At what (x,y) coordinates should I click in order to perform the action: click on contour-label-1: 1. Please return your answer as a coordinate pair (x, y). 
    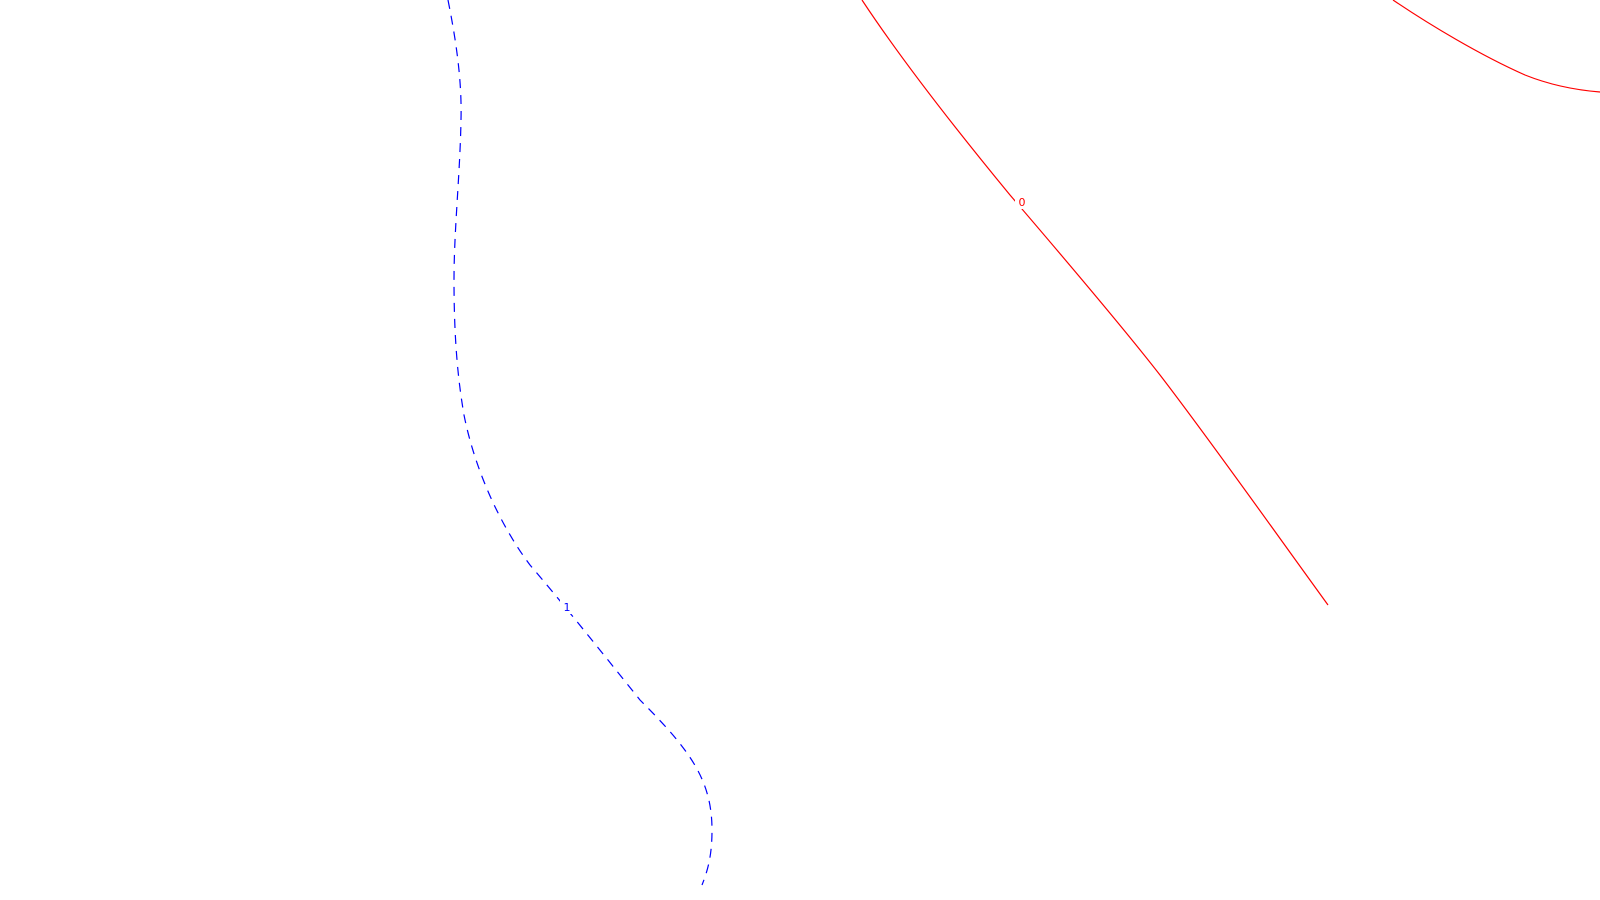
    Looking at the image, I should click on (567, 607).